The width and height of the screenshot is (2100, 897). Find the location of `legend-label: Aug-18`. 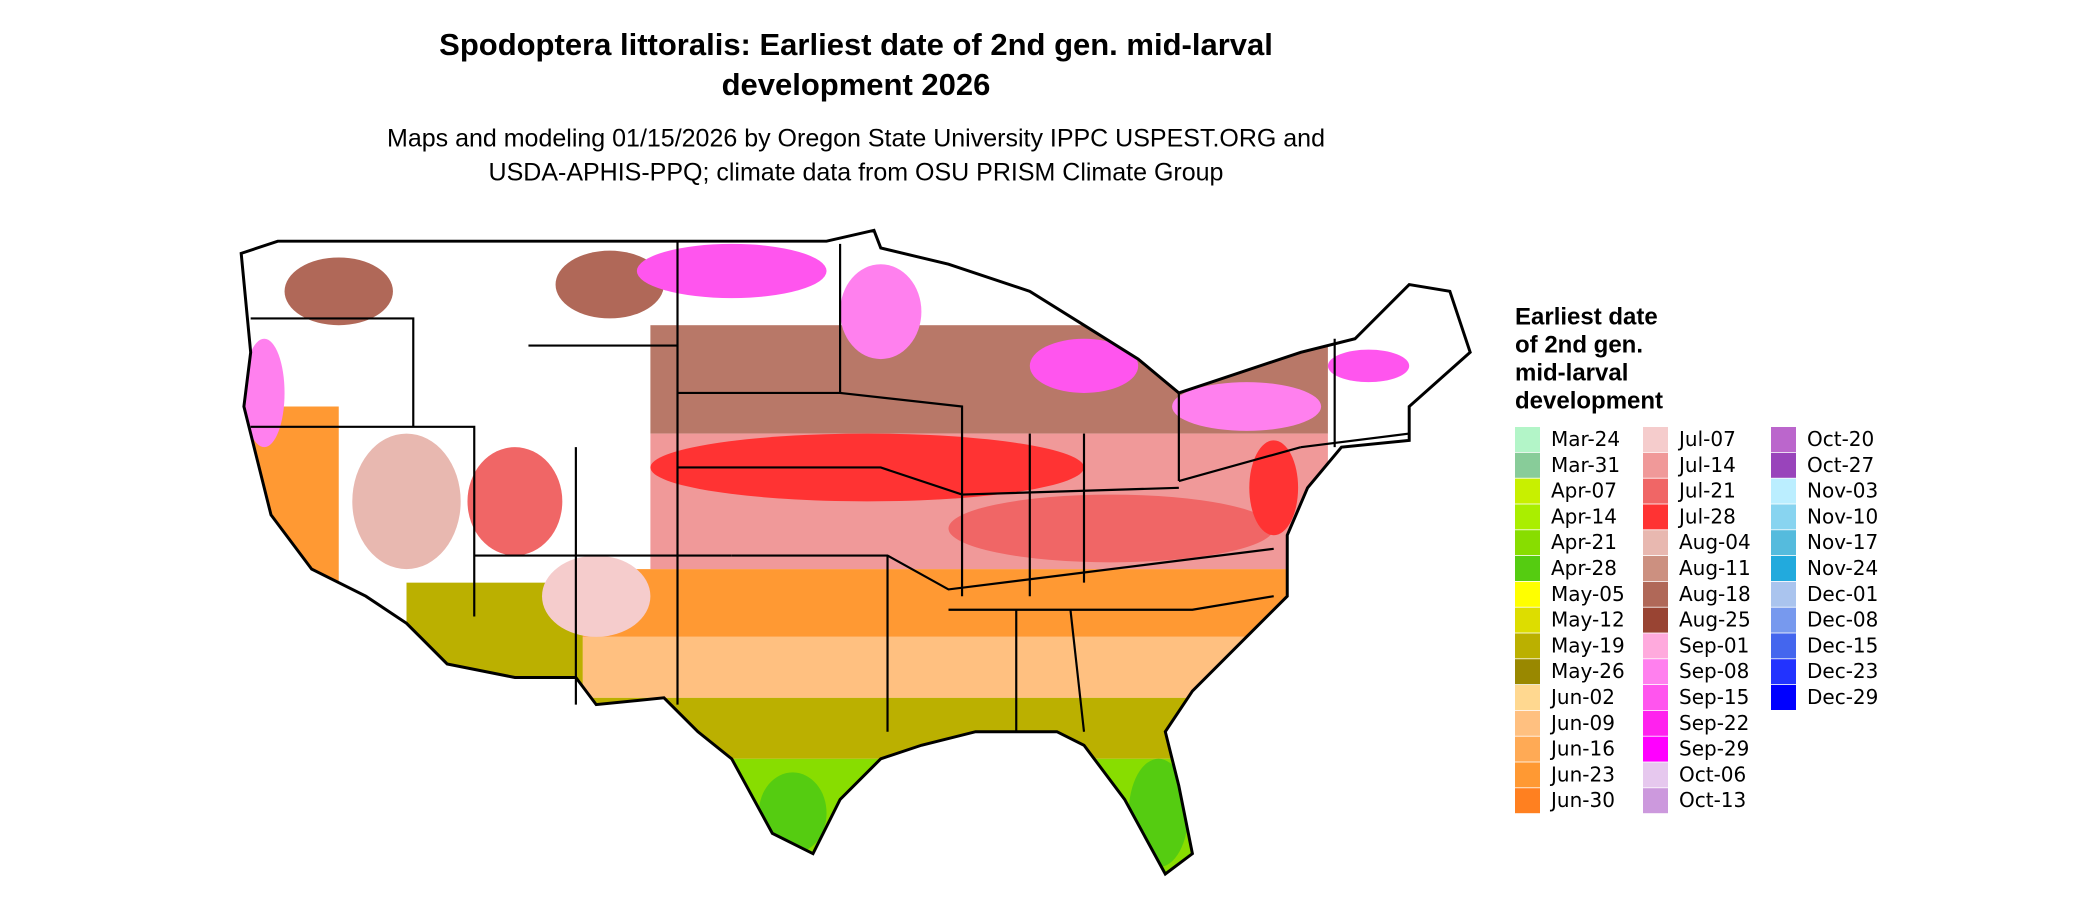

legend-label: Aug-18 is located at coordinates (1715, 594).